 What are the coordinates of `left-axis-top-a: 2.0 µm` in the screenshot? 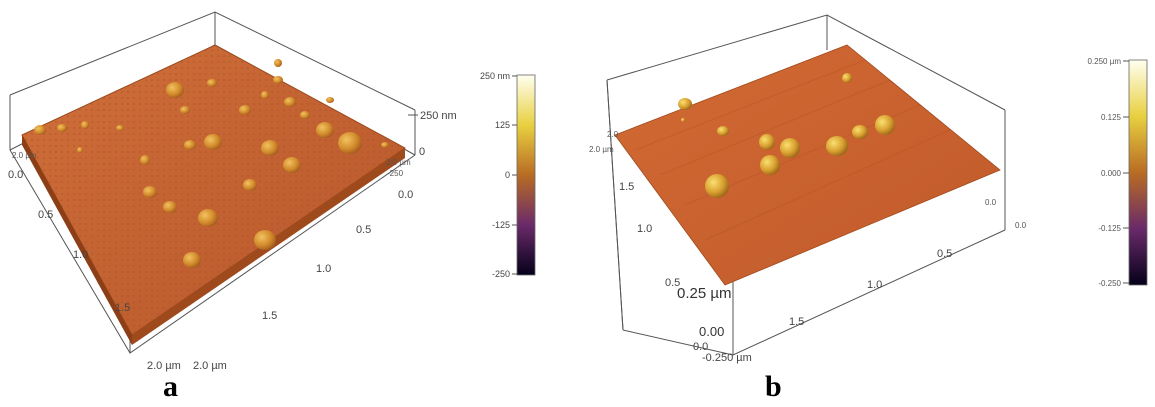 It's located at (24, 155).